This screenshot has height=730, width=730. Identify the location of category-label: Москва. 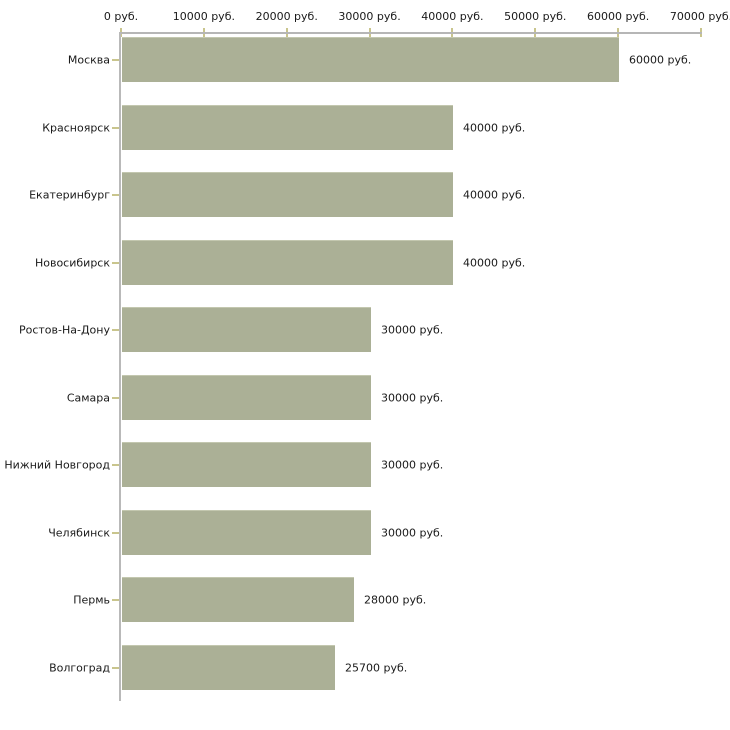
(88, 59).